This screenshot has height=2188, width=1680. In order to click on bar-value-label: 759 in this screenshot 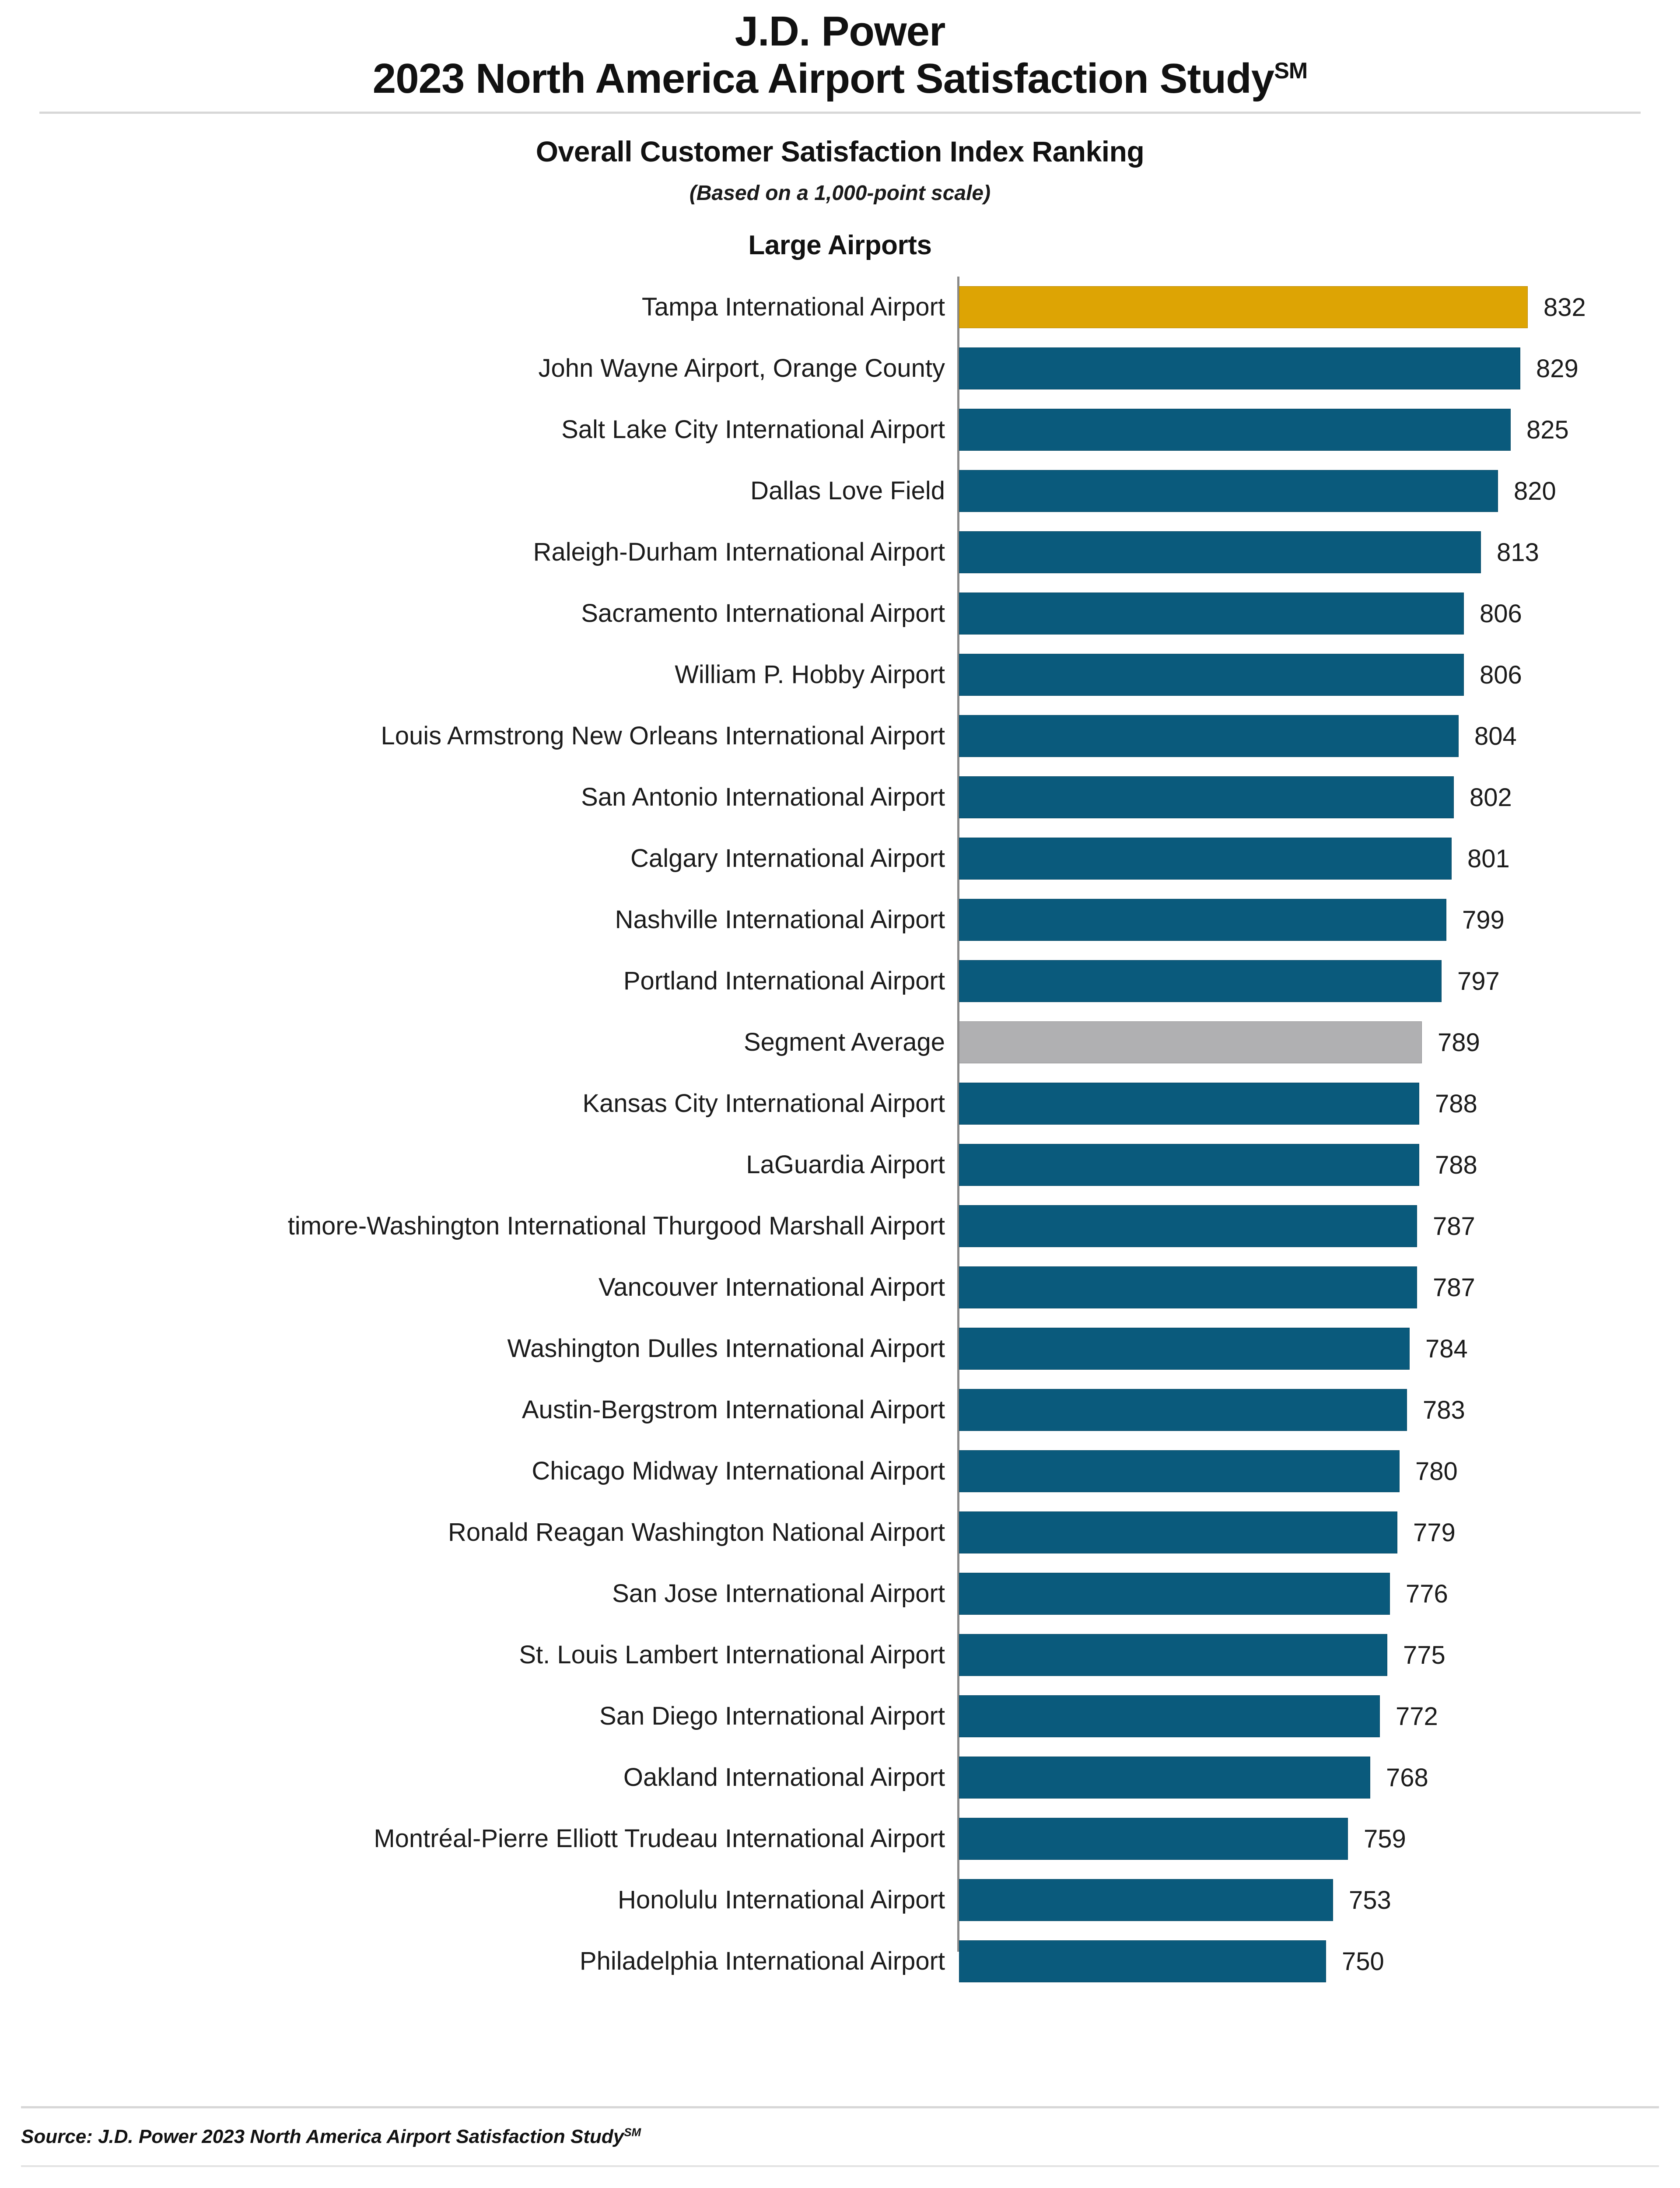, I will do `click(1385, 1838)`.